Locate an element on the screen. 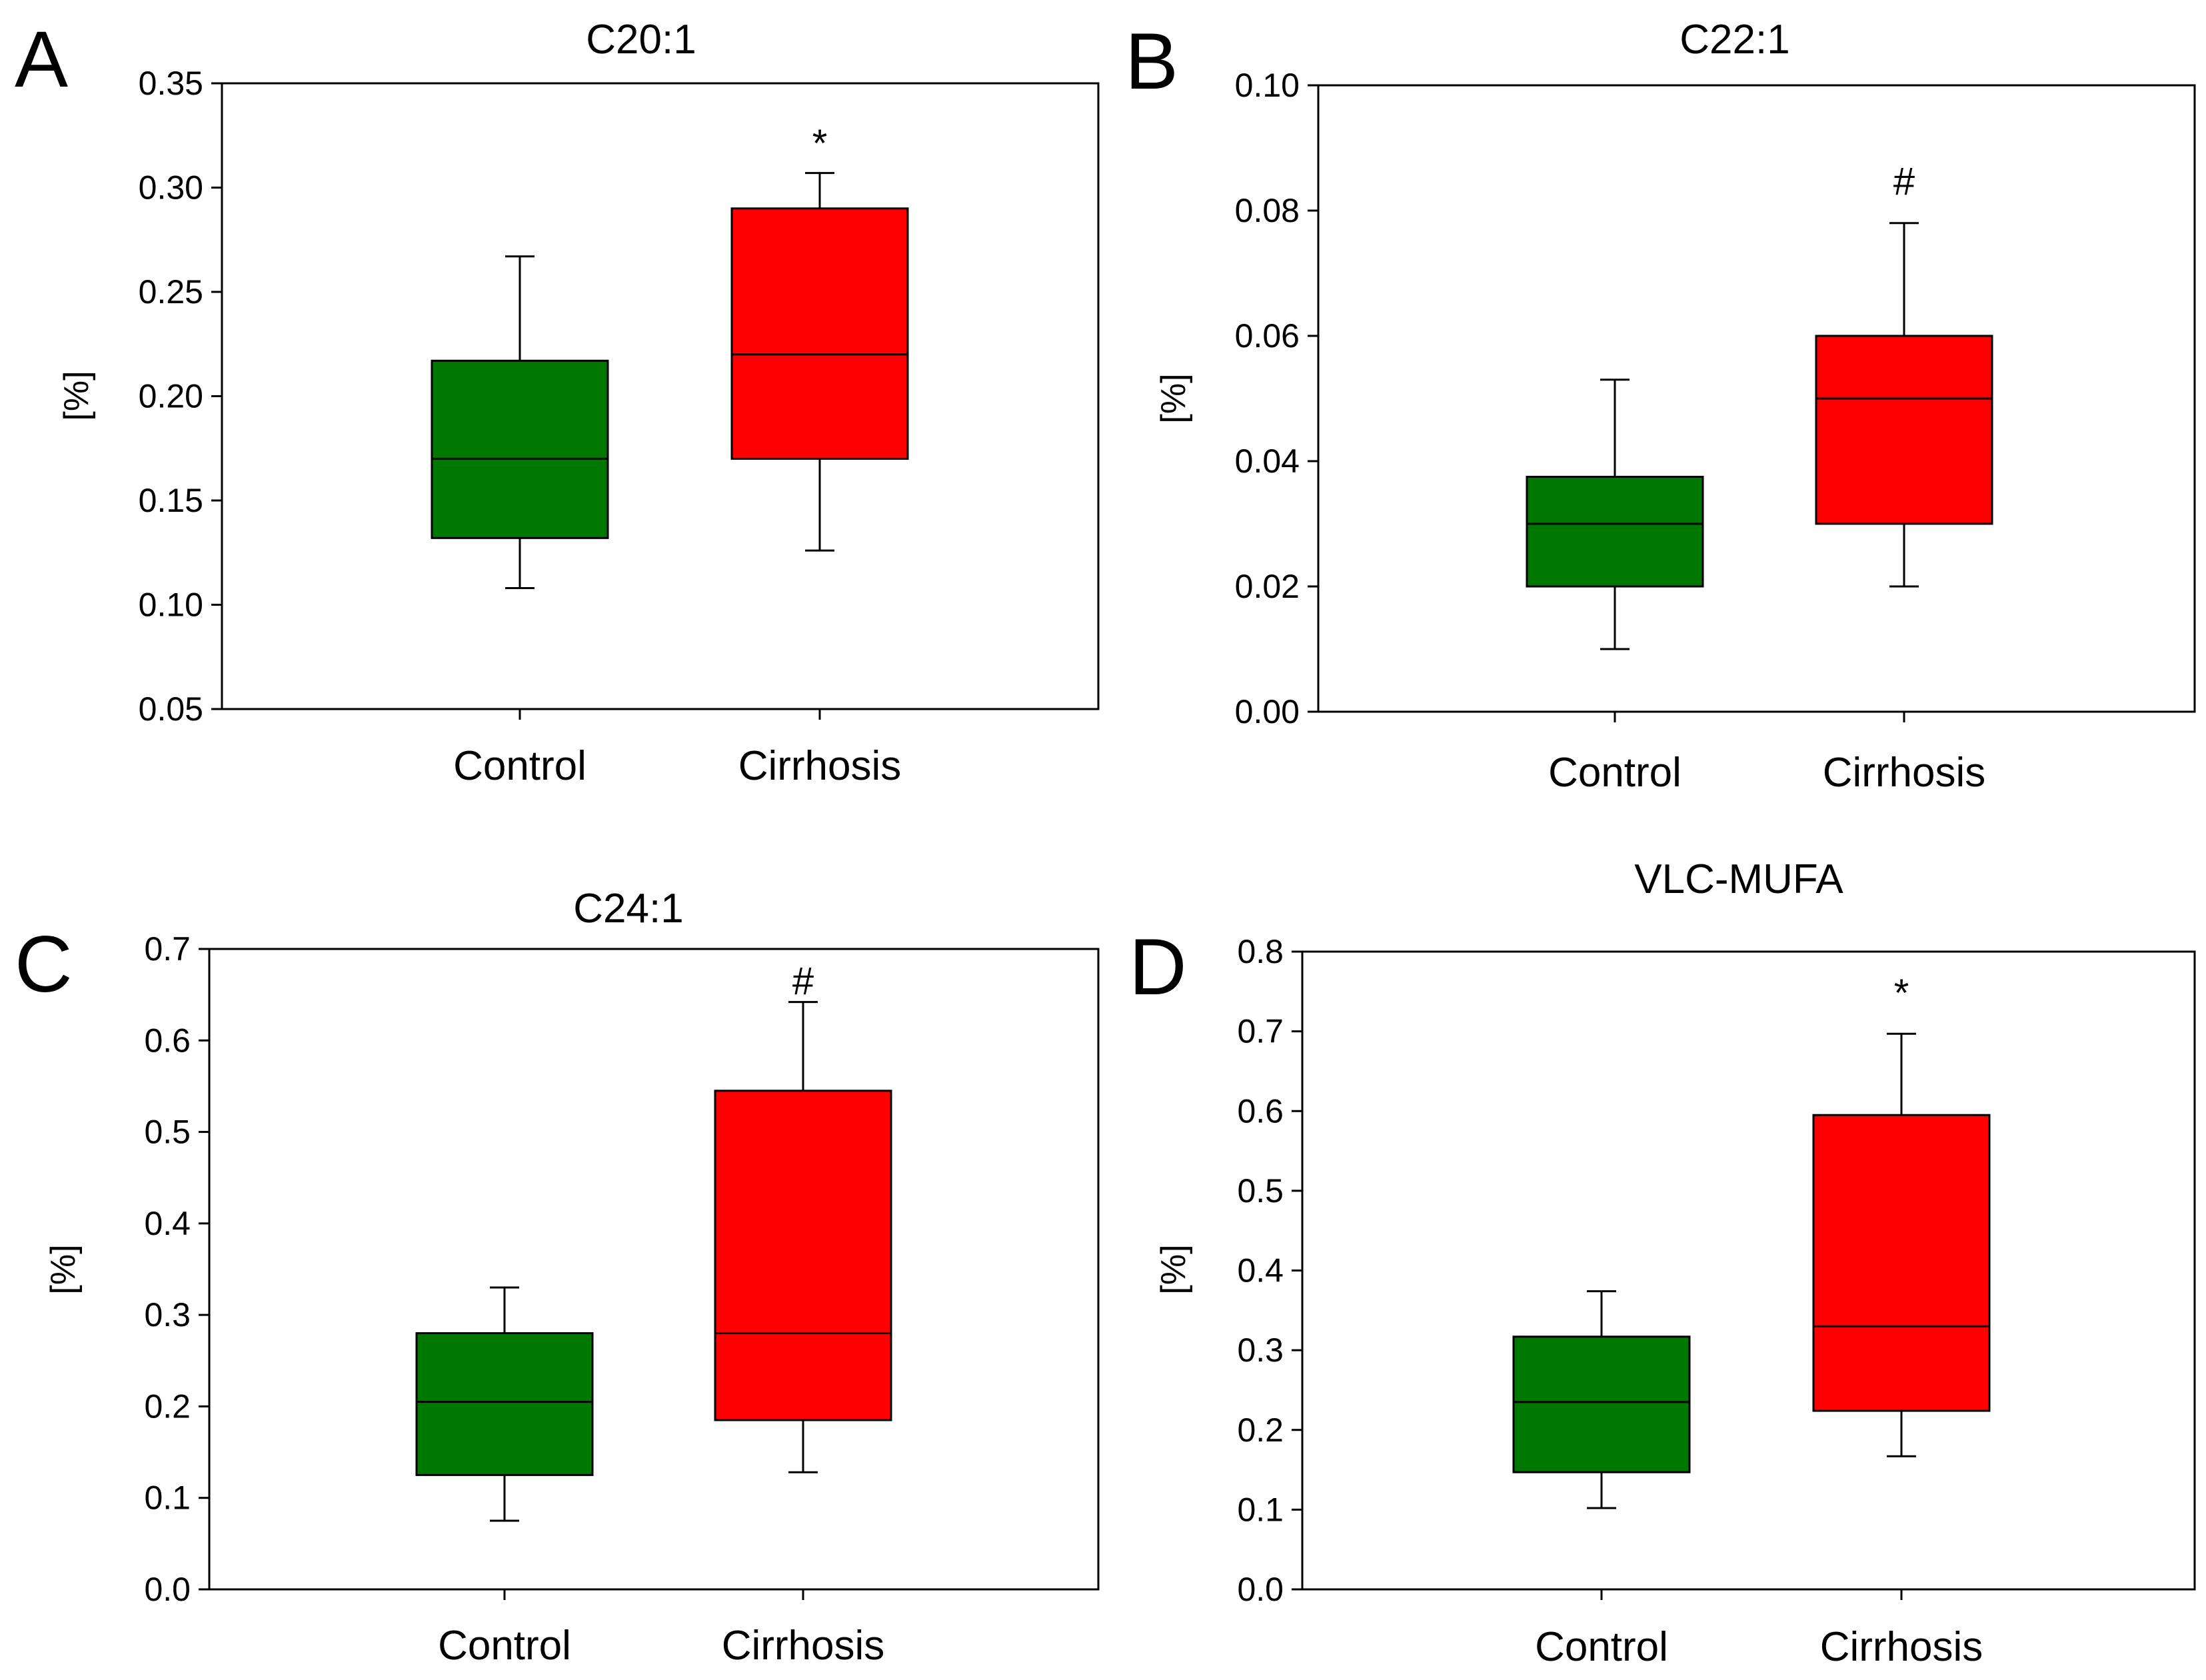 This screenshot has height=1680, width=2206. y-tick-label: 0.30 is located at coordinates (171, 188).